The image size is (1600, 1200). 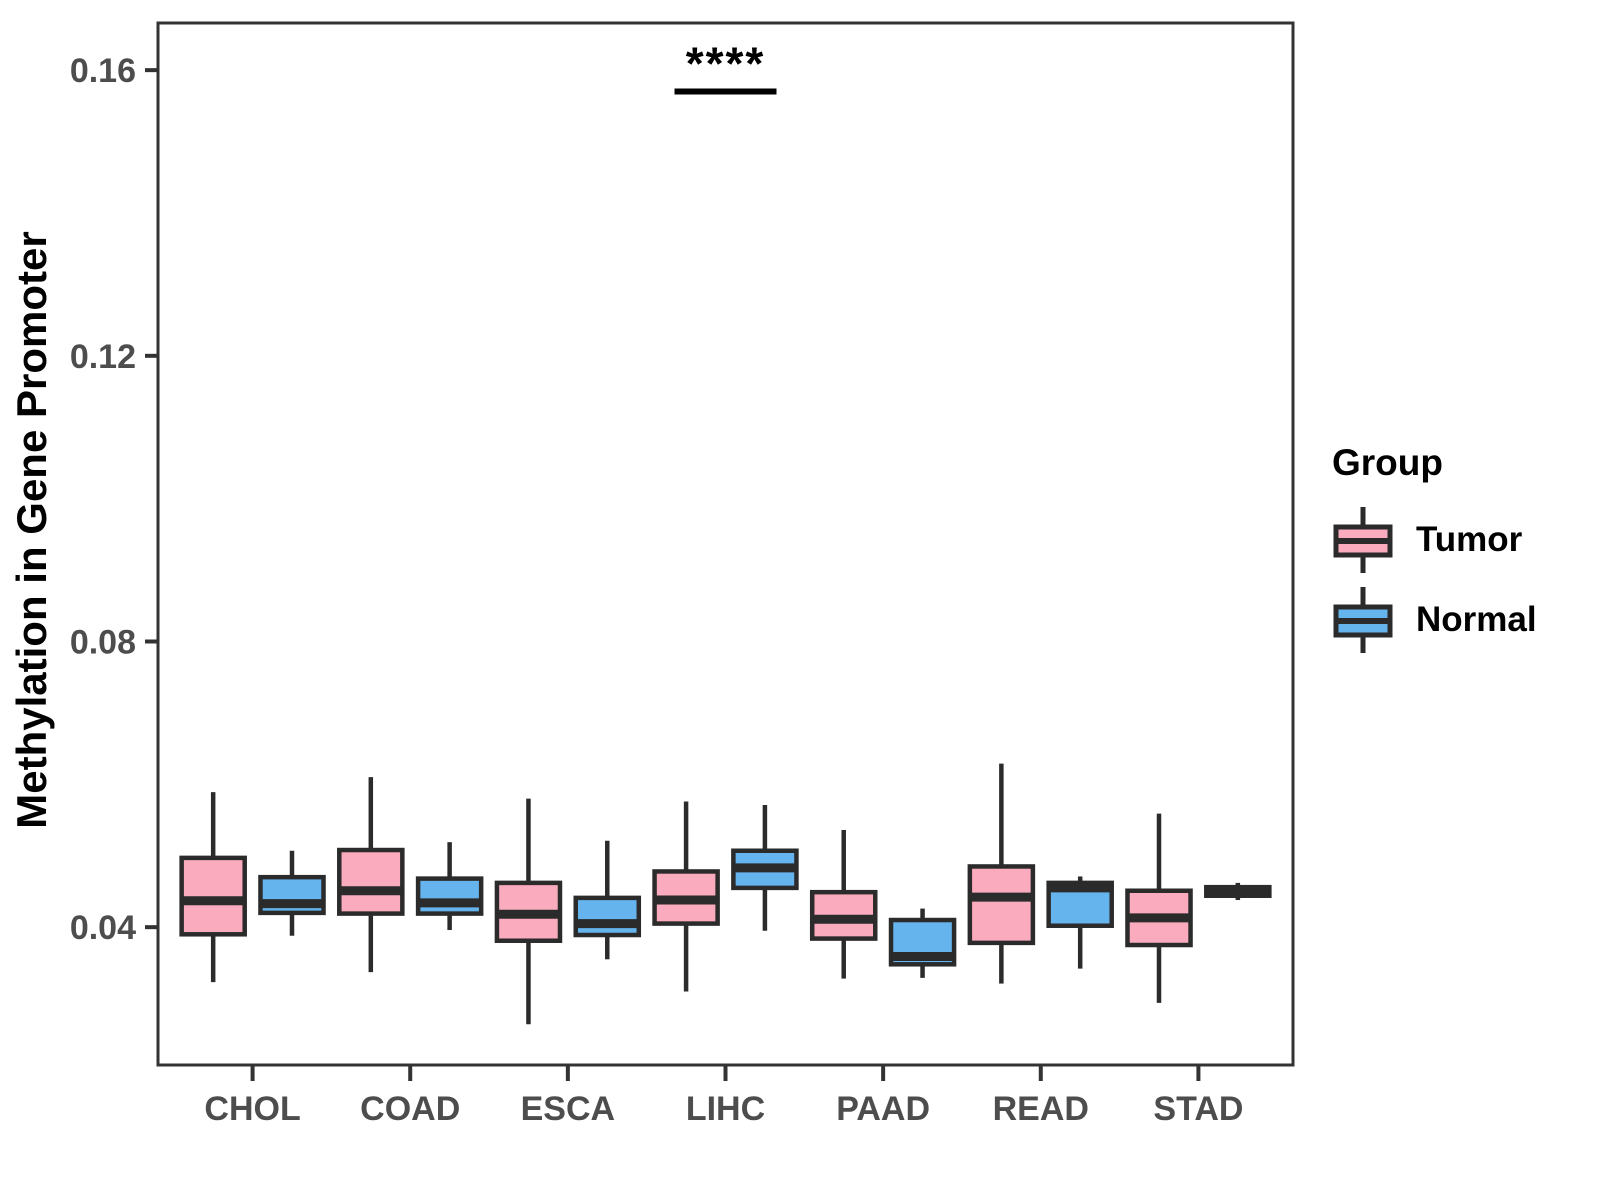 I want to click on box-ESCA-Normal, so click(x=607, y=900).